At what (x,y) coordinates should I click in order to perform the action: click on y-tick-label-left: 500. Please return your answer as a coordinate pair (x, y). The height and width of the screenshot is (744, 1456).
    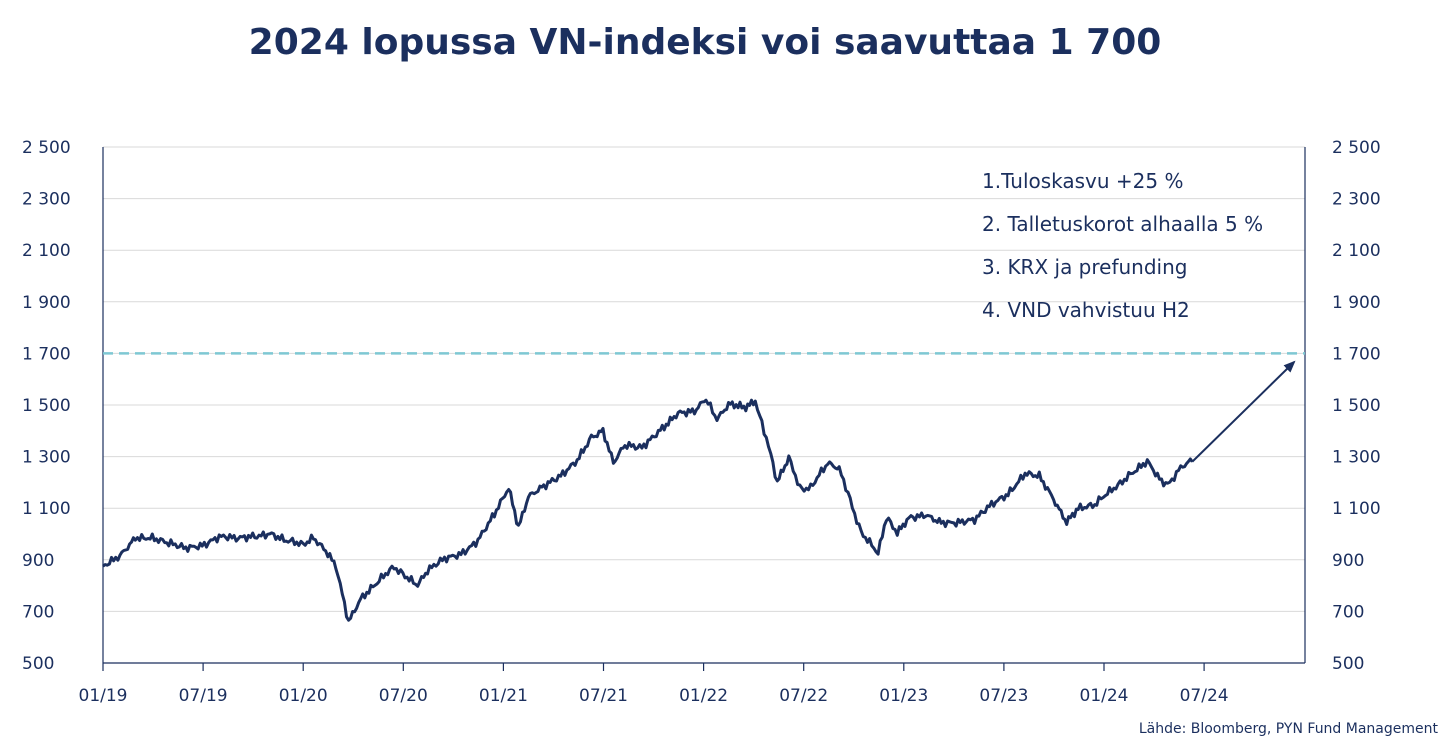
    Looking at the image, I should click on (38, 664).